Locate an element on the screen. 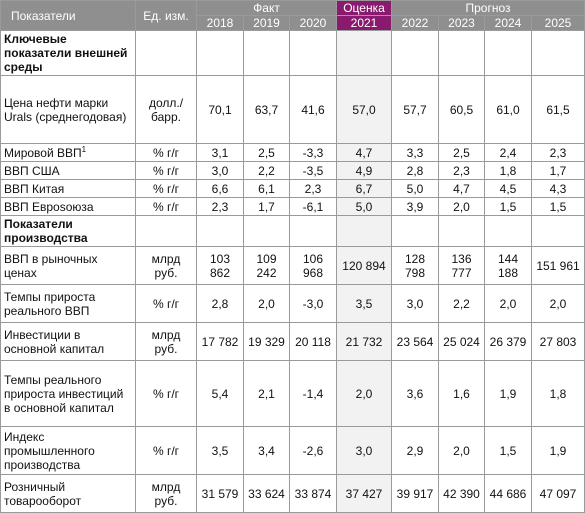 The height and width of the screenshot is (513, 585). section-title: Ключевые показатели внешней среды is located at coordinates (68, 53).